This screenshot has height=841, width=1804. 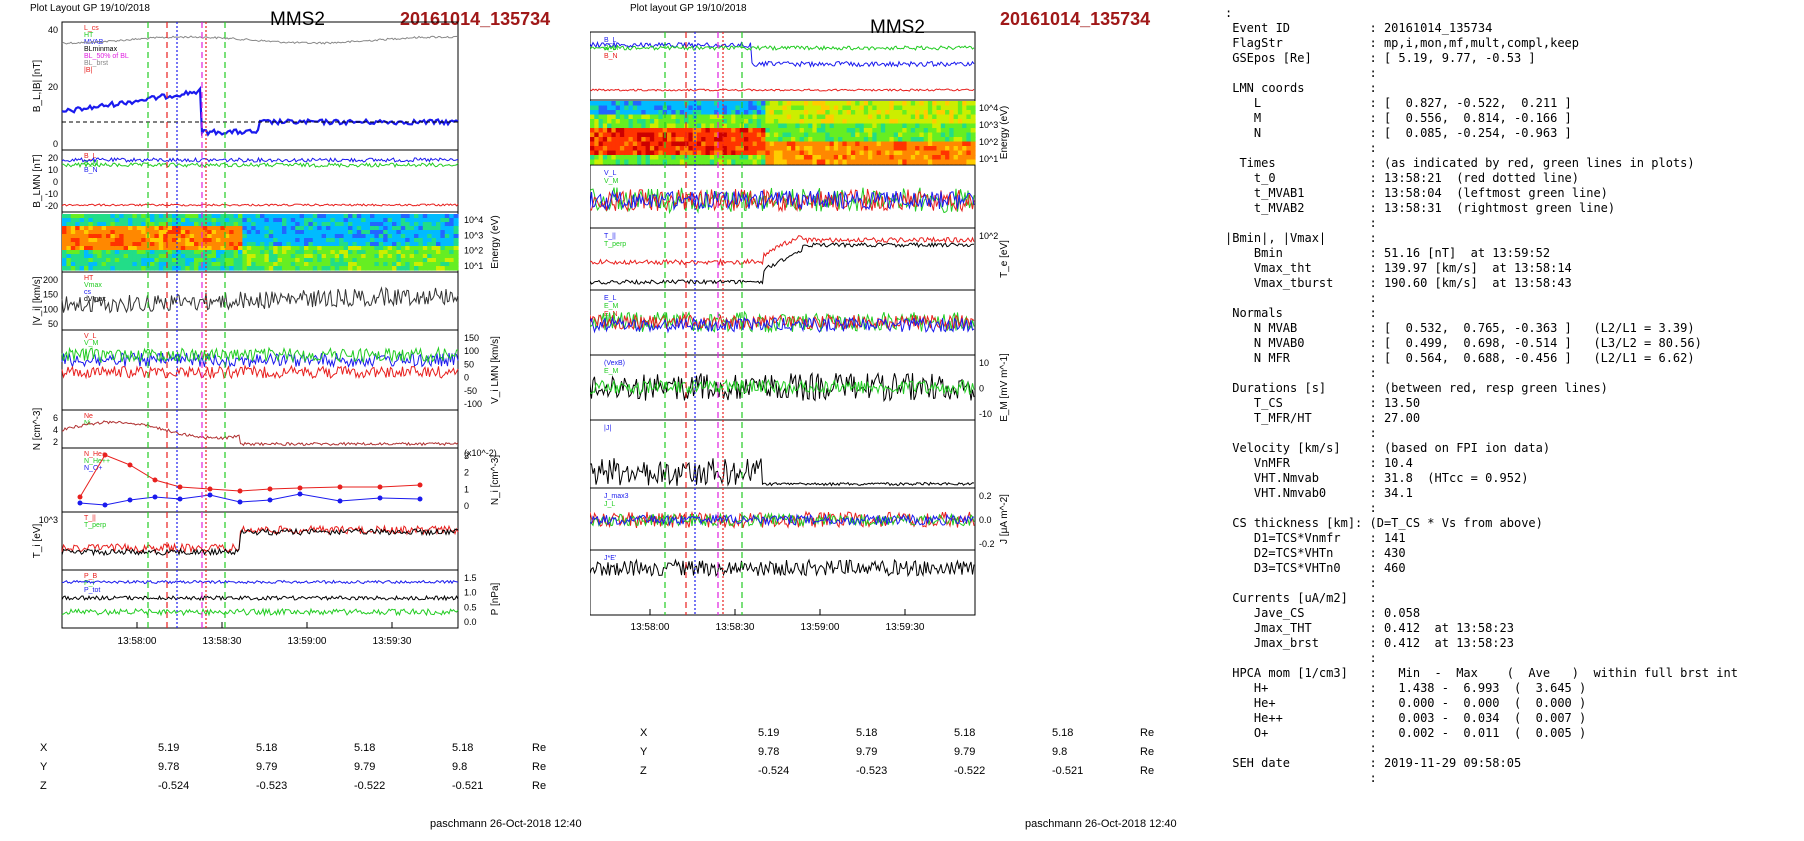 What do you see at coordinates (91, 576) in the screenshot?
I see `legend-entry: P_B` at bounding box center [91, 576].